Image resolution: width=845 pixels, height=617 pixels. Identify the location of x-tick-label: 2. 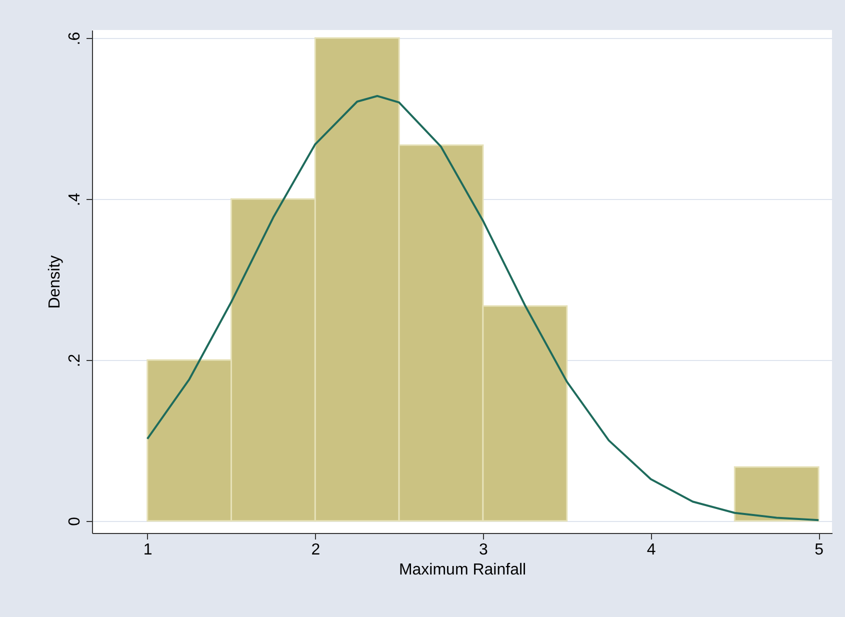
(315, 550).